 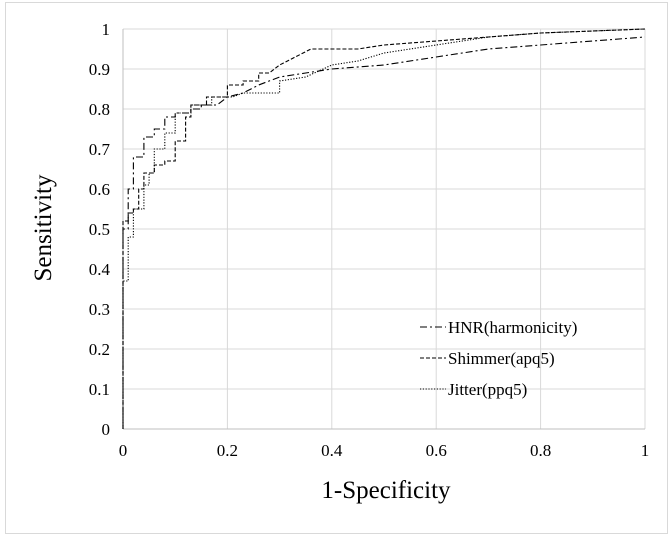 I want to click on x-tick-label: 0.4, so click(x=332, y=450).